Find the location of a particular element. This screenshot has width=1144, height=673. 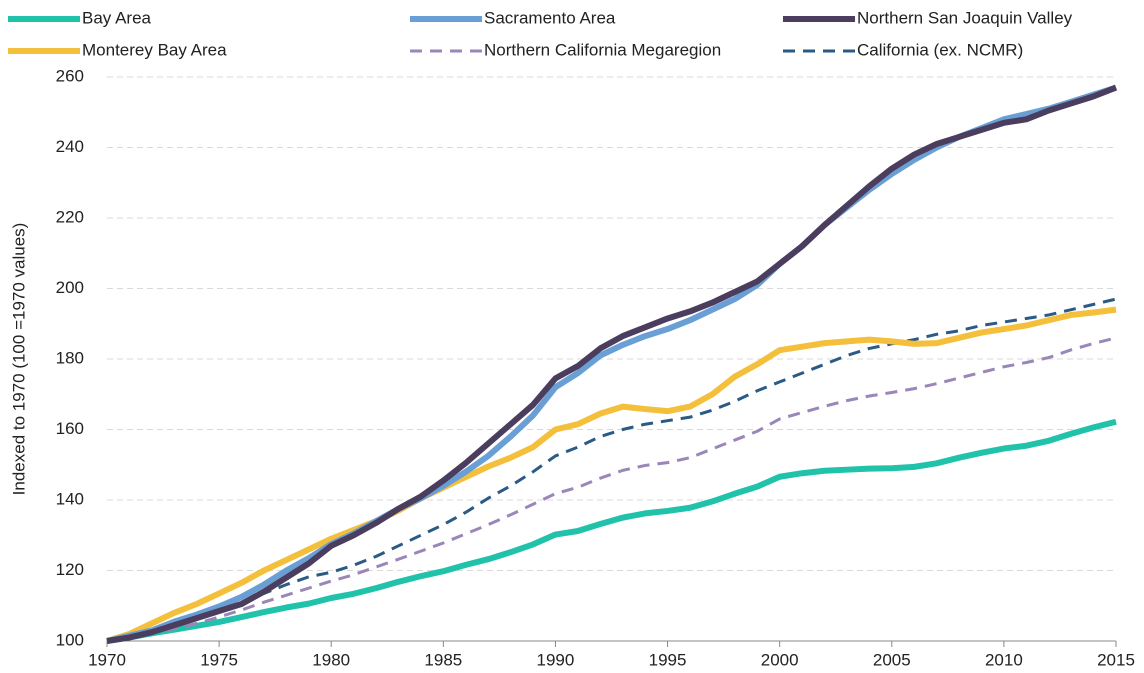

x-tick-label: 1970 is located at coordinates (107, 659).